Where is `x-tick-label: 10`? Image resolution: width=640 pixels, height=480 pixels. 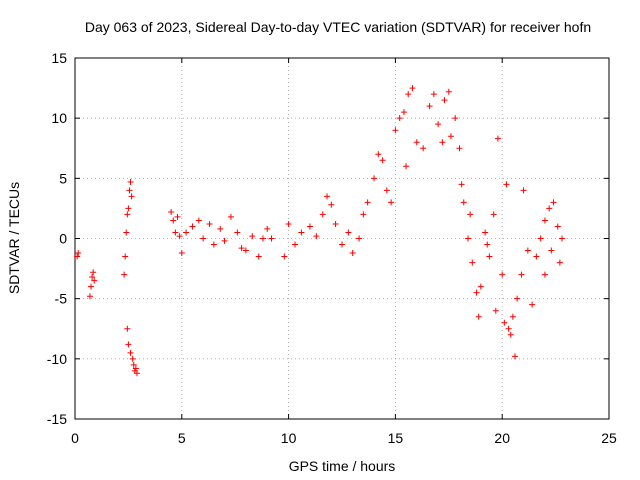
x-tick-label: 10 is located at coordinates (289, 438).